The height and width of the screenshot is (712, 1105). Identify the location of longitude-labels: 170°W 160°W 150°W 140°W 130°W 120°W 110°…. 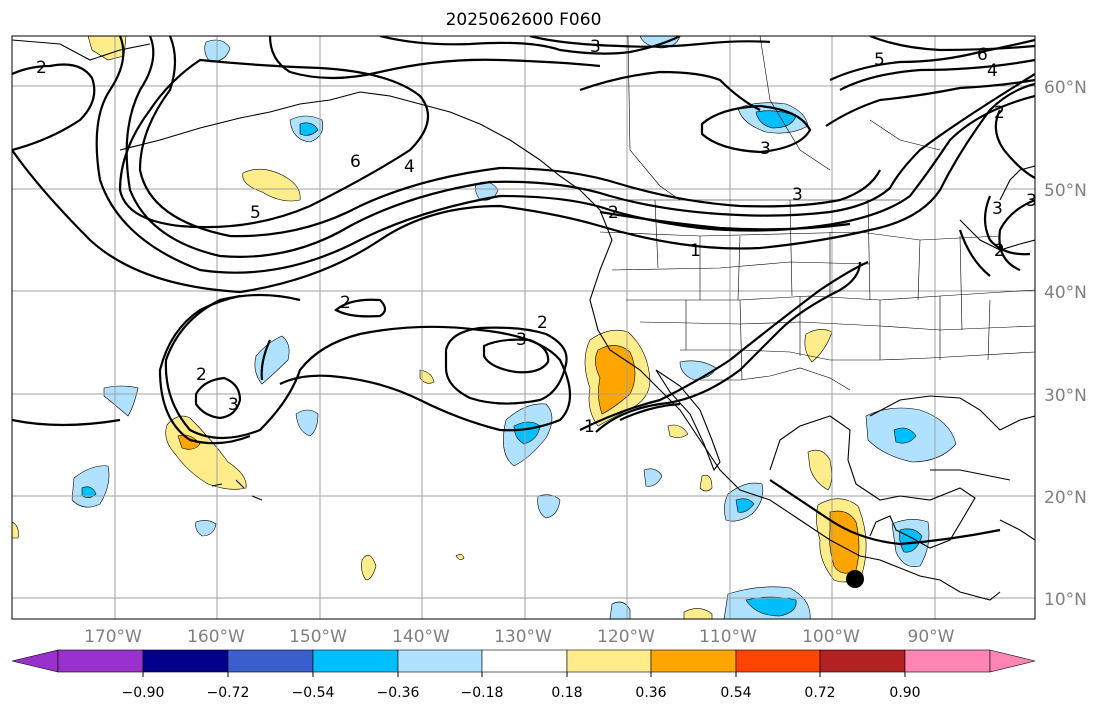
(519, 637).